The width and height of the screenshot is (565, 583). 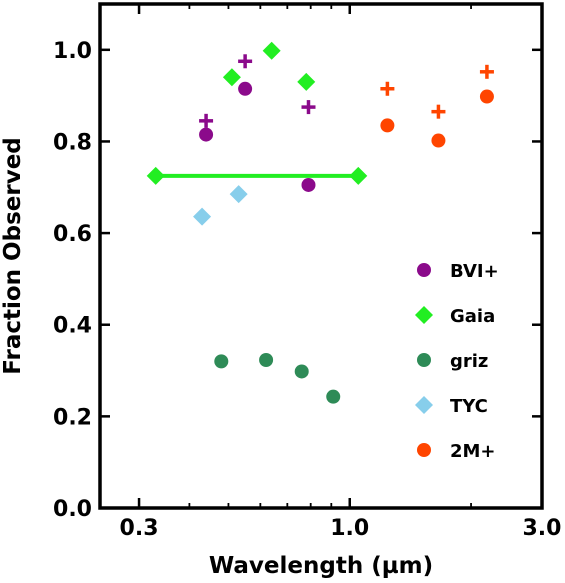 What do you see at coordinates (349, 528) in the screenshot?
I see `x-tick-label: 1.0` at bounding box center [349, 528].